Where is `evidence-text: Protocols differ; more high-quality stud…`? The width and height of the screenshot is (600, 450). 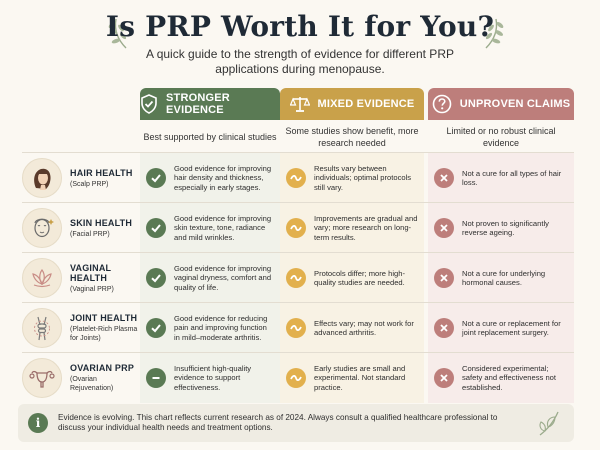 evidence-text: Protocols differ; more high-quality stud… is located at coordinates (360, 277).